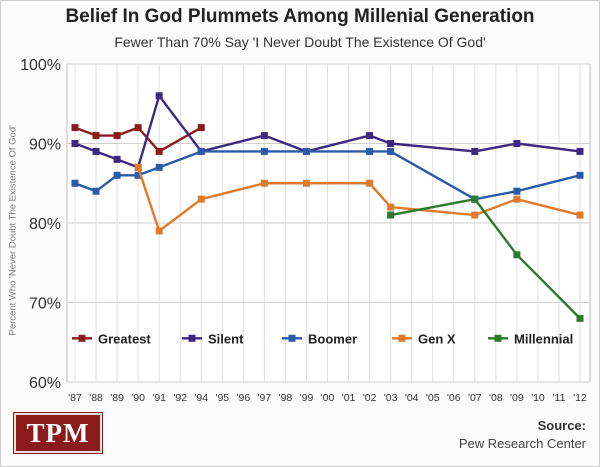 The width and height of the screenshot is (600, 467). Describe the element at coordinates (286, 398) in the screenshot. I see `x-tick-label: '98` at that location.